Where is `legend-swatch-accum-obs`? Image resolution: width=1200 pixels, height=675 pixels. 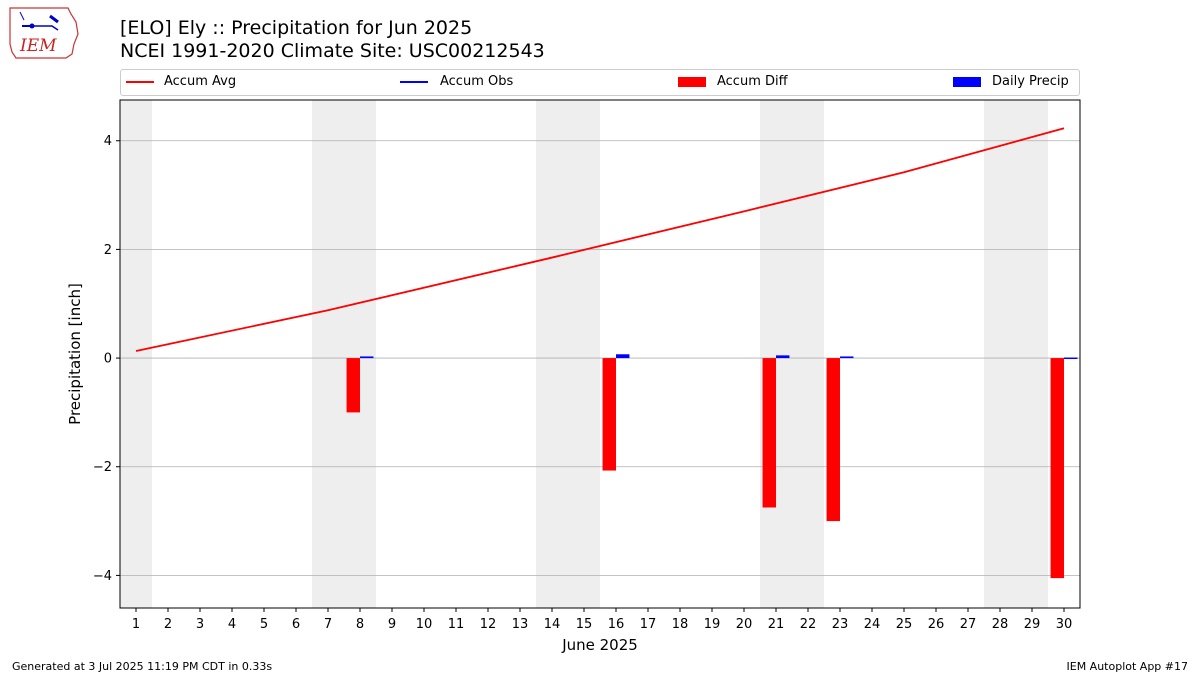 legend-swatch-accum-obs is located at coordinates (414, 82).